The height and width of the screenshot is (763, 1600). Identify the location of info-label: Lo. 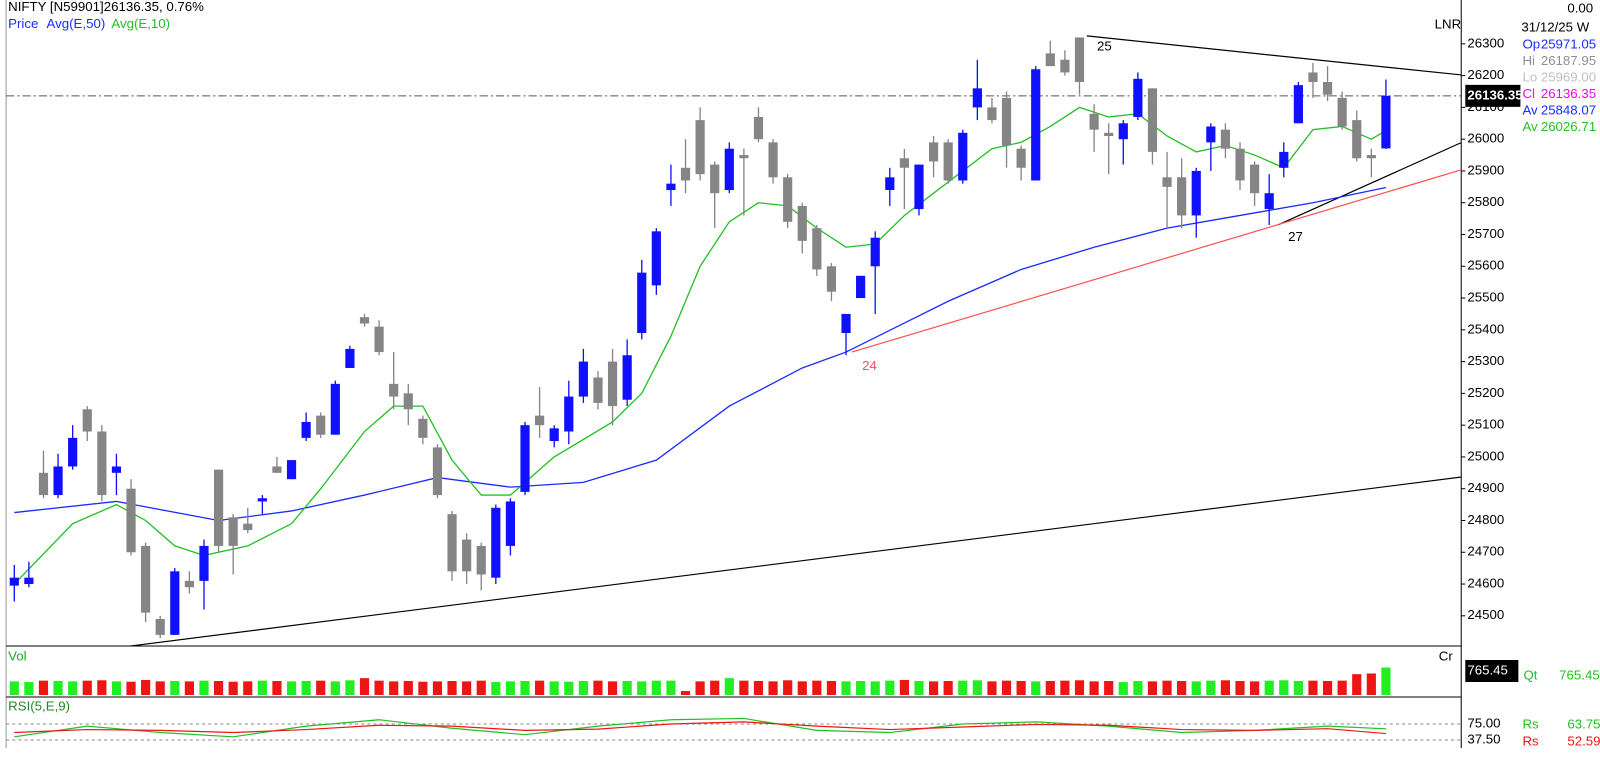
(1529, 77).